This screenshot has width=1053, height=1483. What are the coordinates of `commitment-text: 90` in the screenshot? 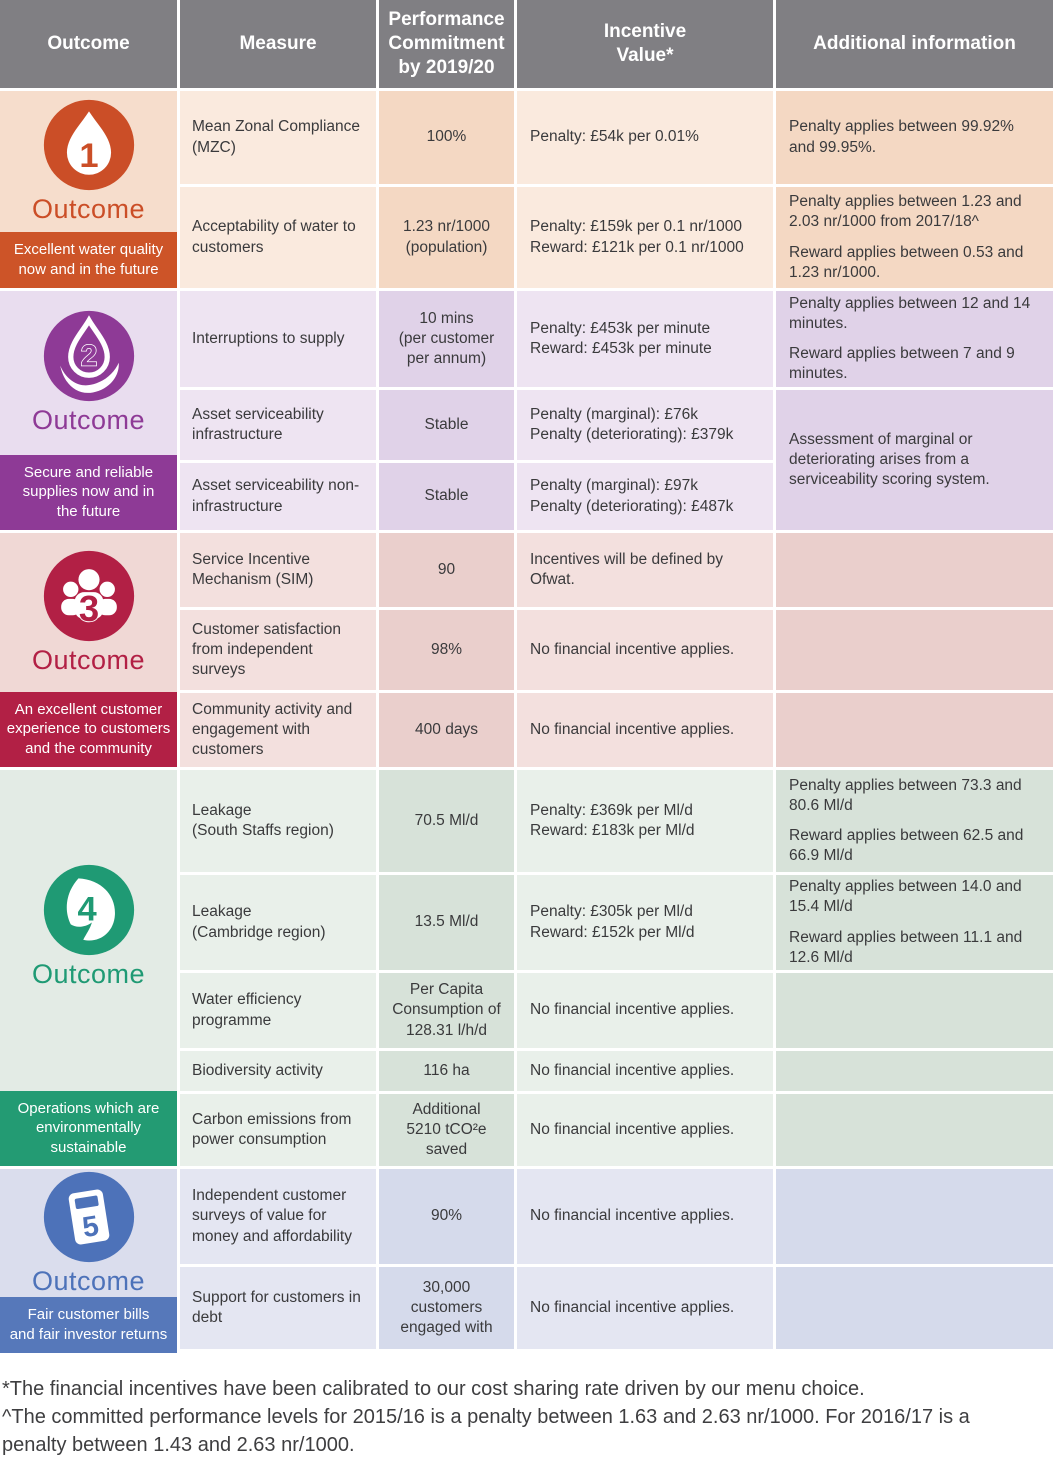 It's located at (446, 569).